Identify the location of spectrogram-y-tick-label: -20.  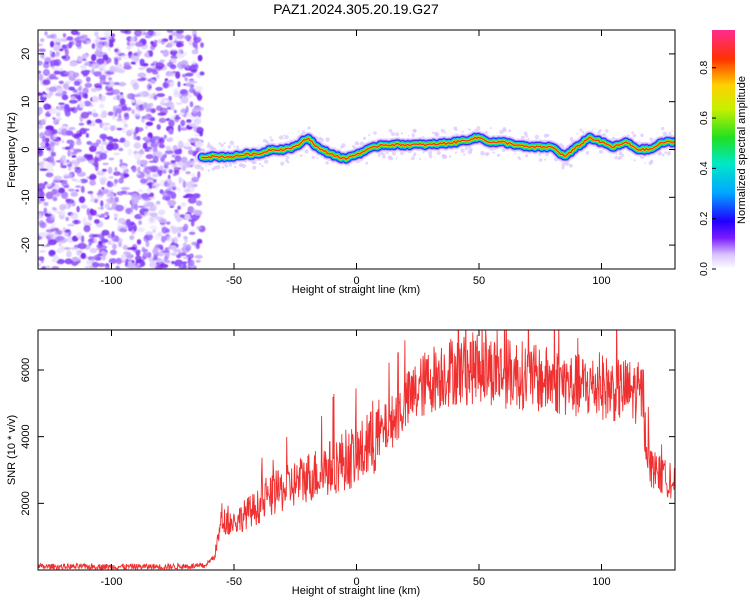
(26, 245).